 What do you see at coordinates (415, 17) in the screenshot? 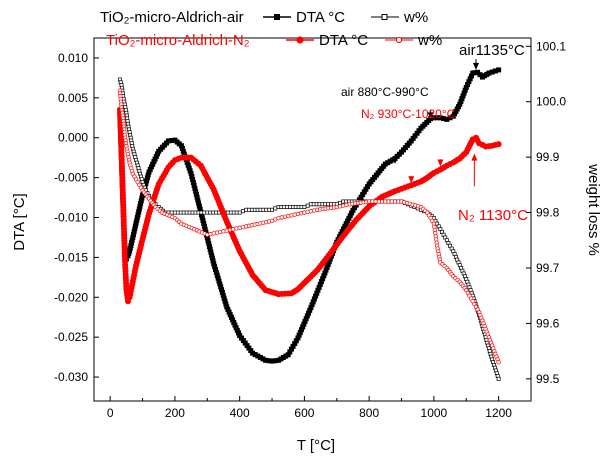
I see `legend-air-w: w%` at bounding box center [415, 17].